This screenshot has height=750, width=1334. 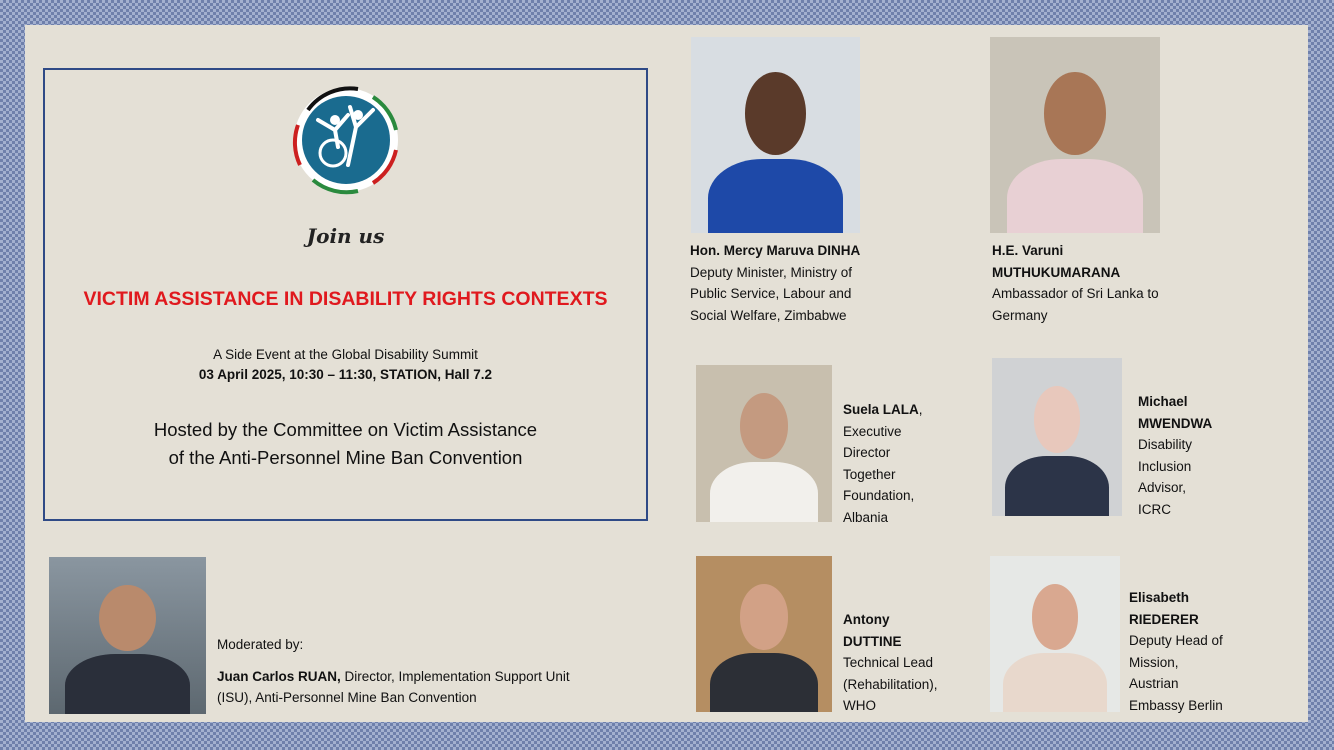 What do you see at coordinates (1075, 293) in the screenshot?
I see `speaker-role: Ambassador of Sri Lanka to` at bounding box center [1075, 293].